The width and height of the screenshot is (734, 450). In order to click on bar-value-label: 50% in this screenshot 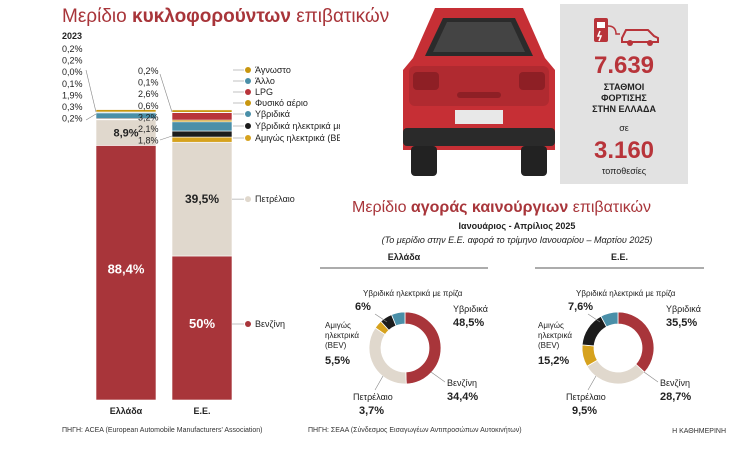, I will do `click(202, 323)`.